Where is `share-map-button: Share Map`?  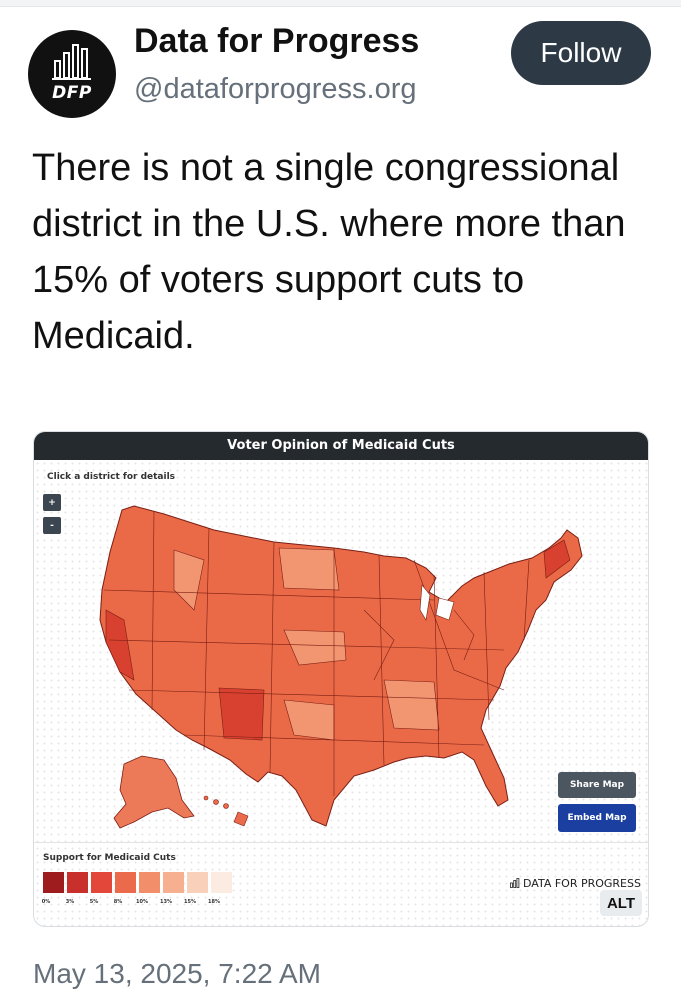 share-map-button: Share Map is located at coordinates (597, 785).